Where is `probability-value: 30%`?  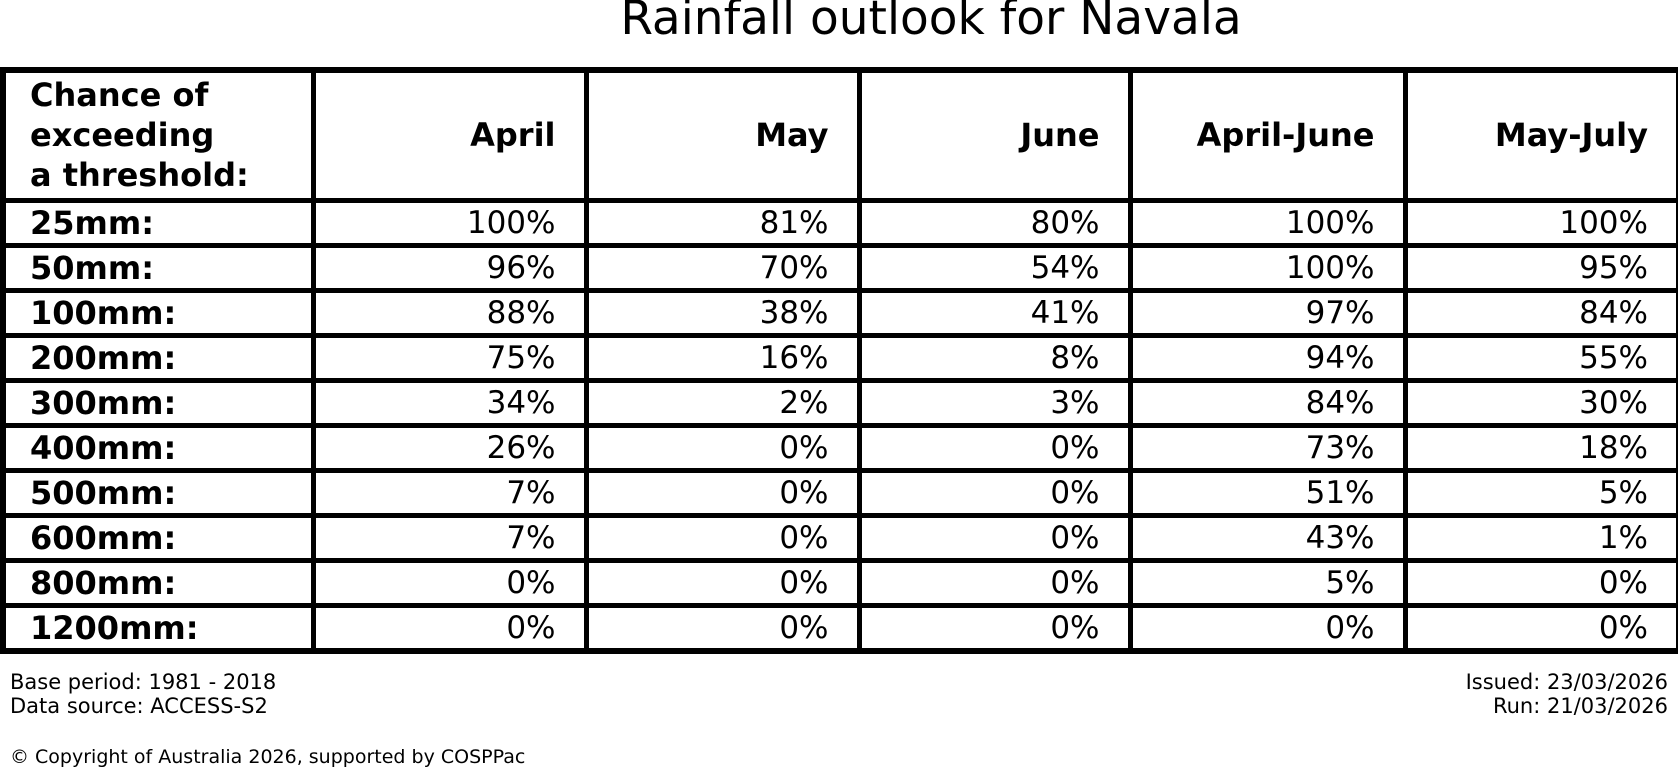
probability-value: 30% is located at coordinates (1540, 402).